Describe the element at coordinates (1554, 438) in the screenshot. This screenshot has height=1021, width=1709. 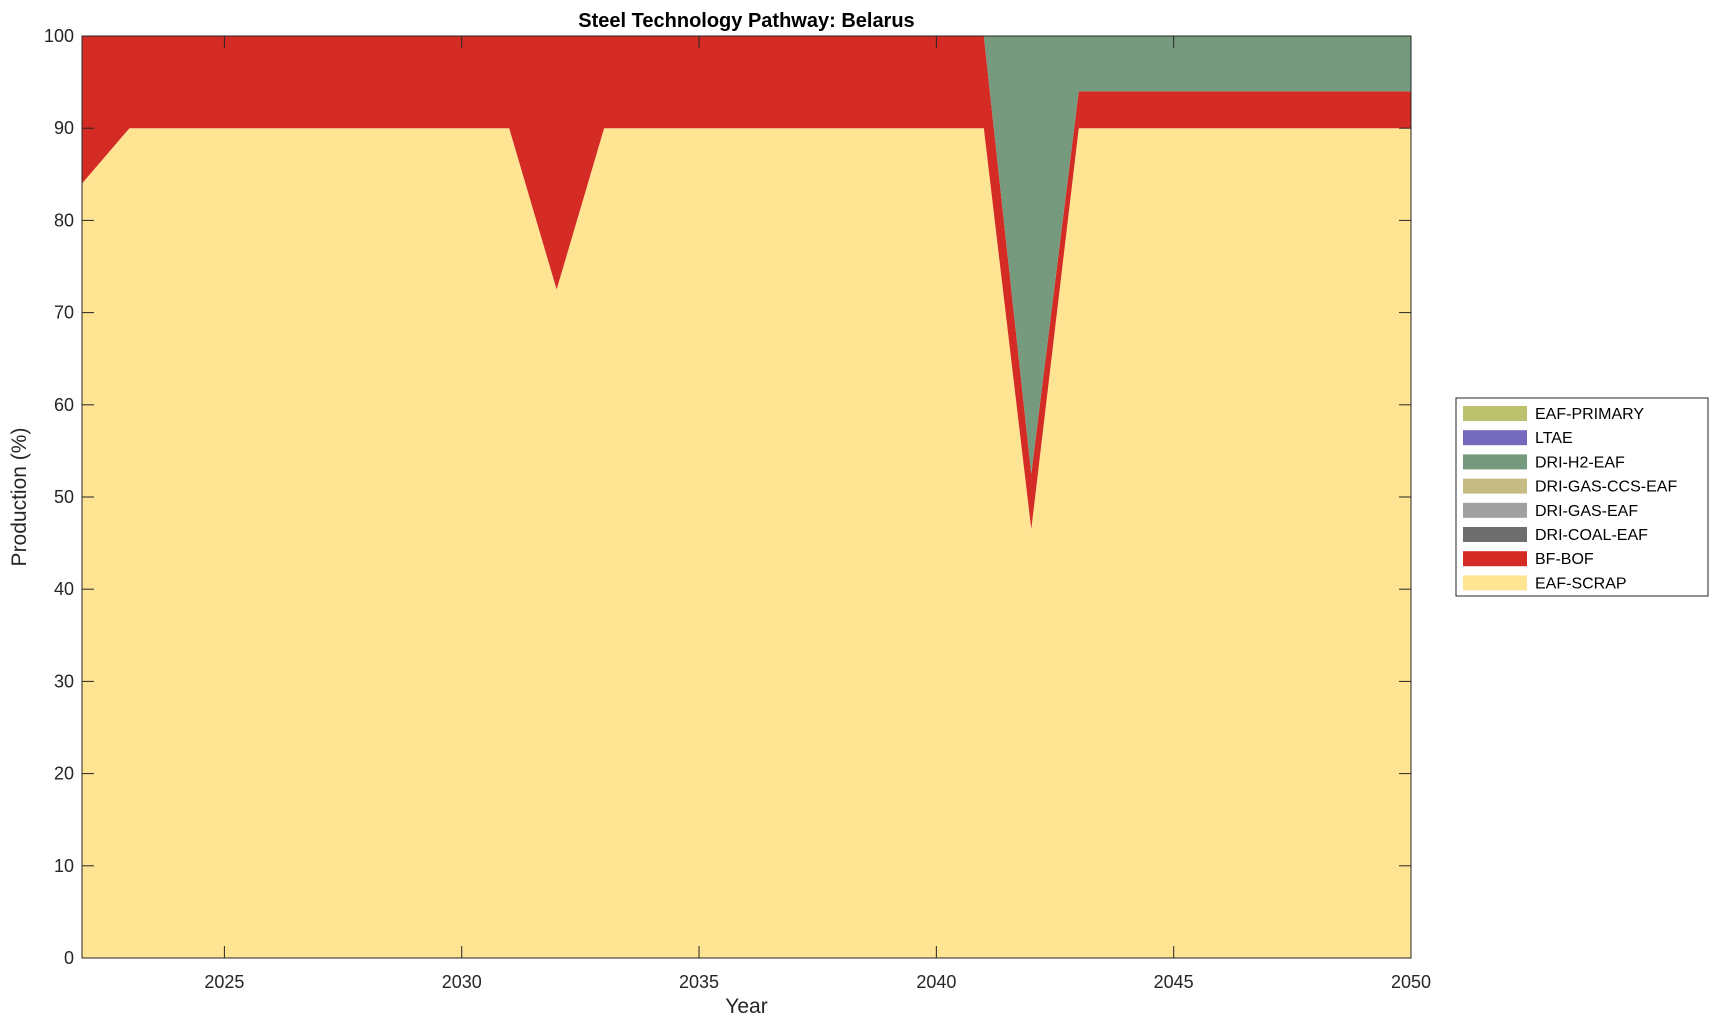
I see `legend-label-ltae: LTAE` at that location.